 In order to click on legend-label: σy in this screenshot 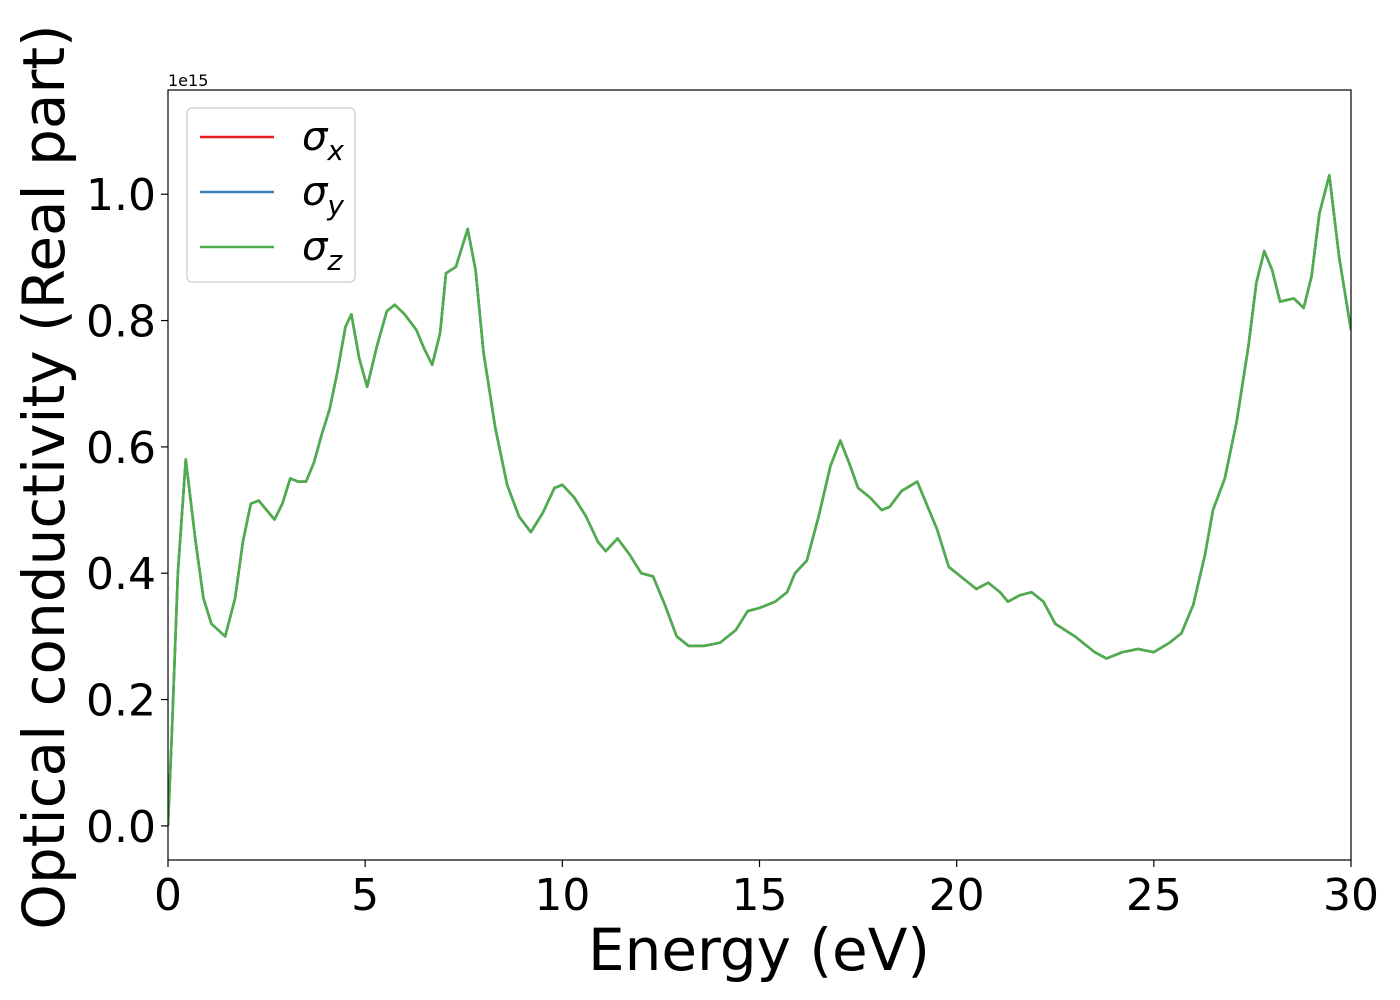, I will do `click(323, 195)`.